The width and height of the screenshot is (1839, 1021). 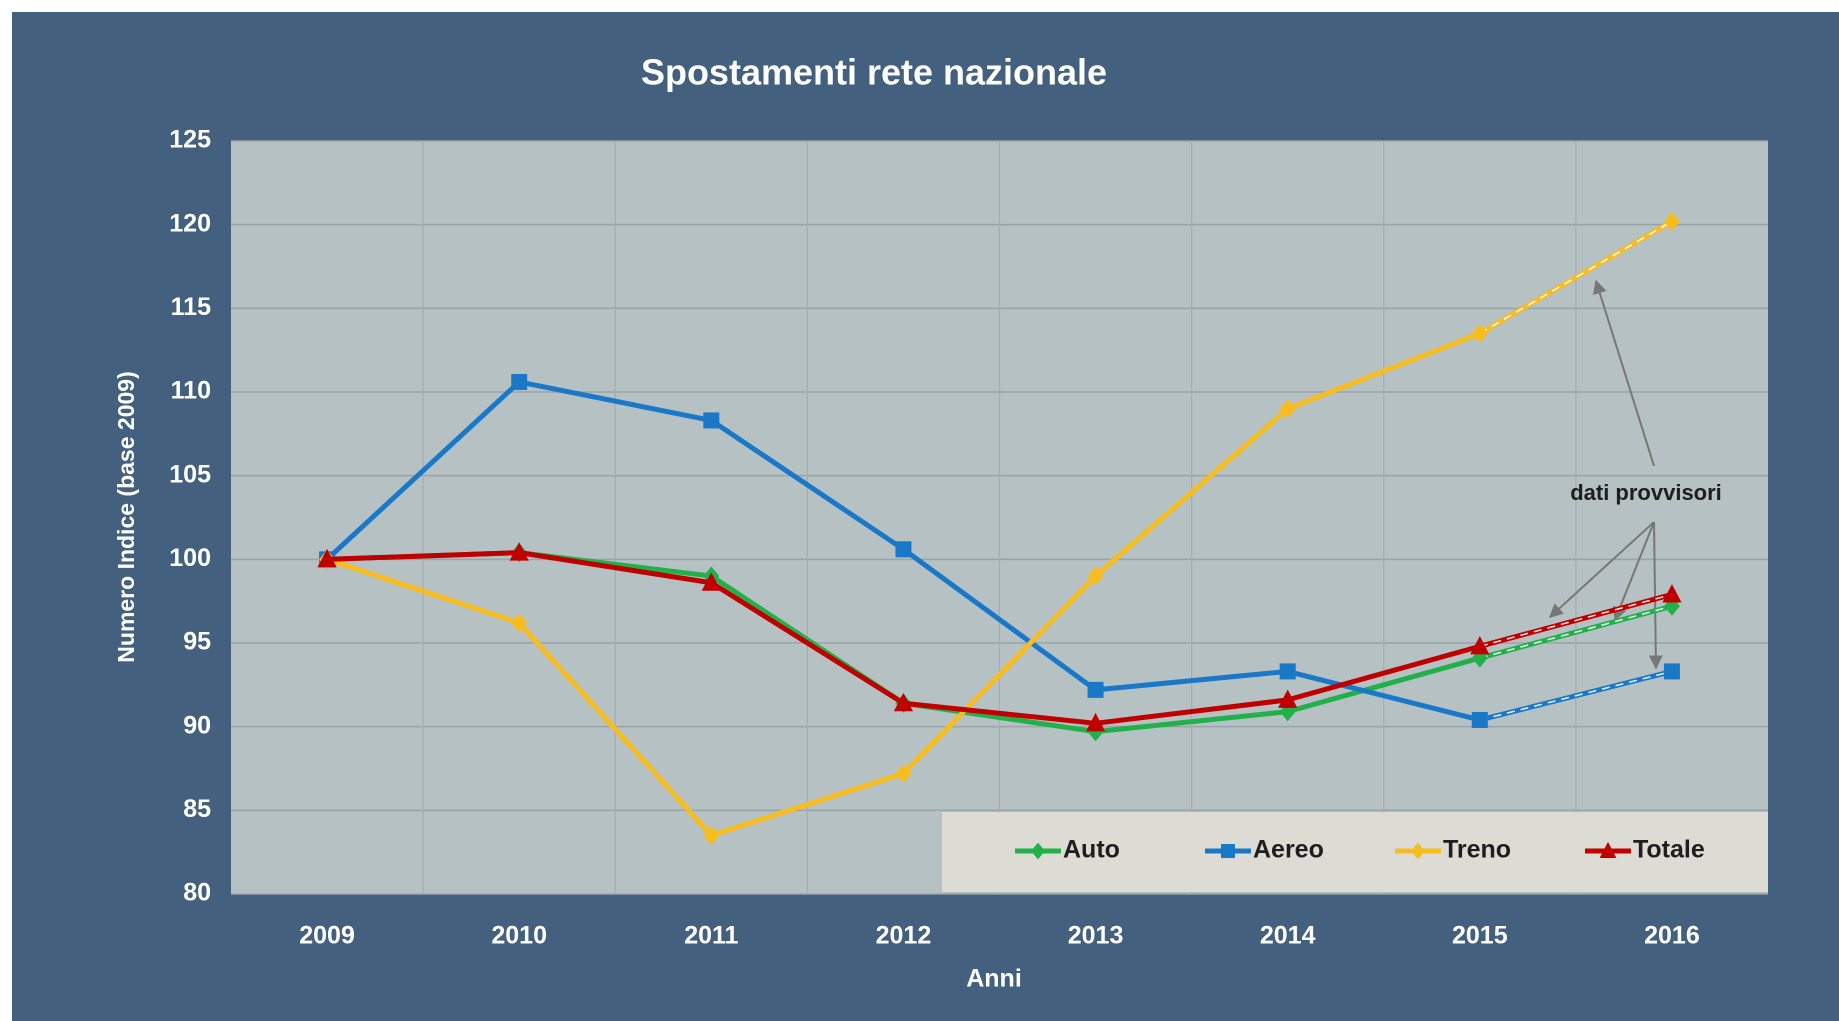 What do you see at coordinates (1096, 936) in the screenshot?
I see `x-tick-label: 2013` at bounding box center [1096, 936].